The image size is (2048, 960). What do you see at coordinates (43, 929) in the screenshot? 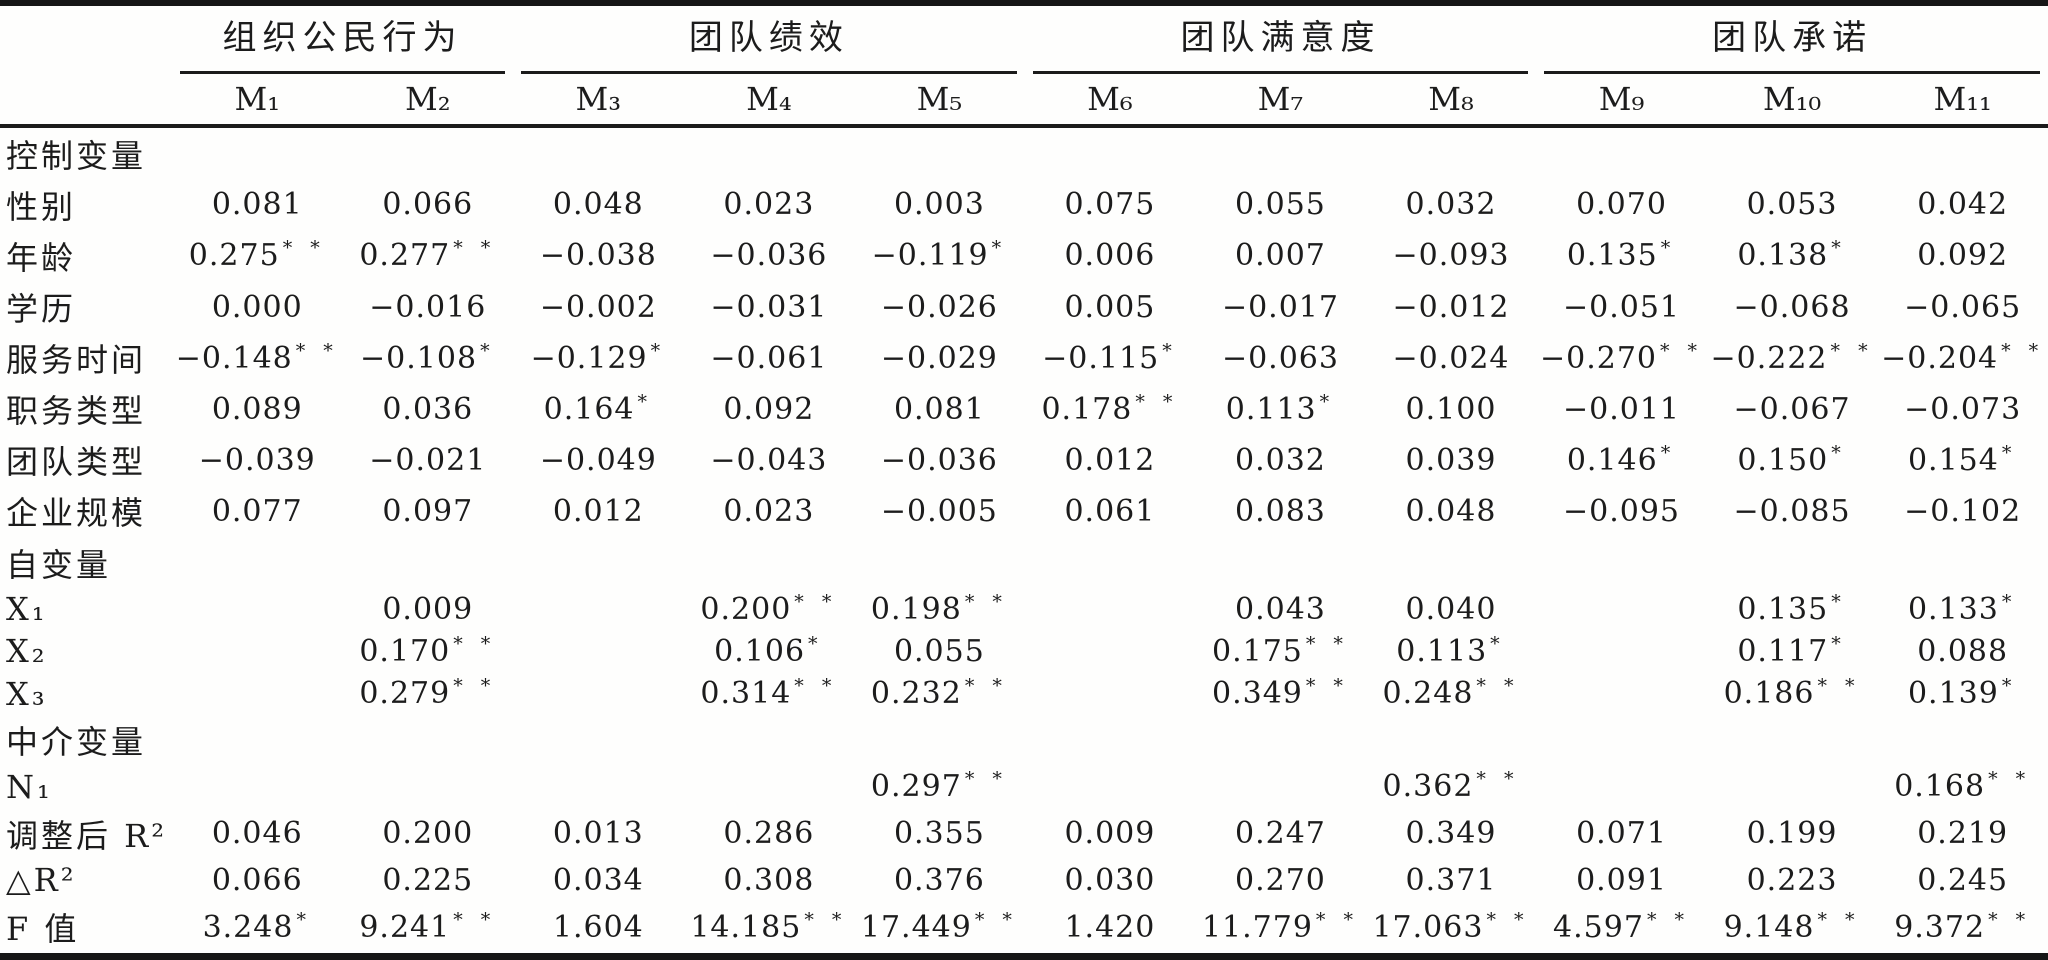
I see `row-label: F 值` at bounding box center [43, 929].